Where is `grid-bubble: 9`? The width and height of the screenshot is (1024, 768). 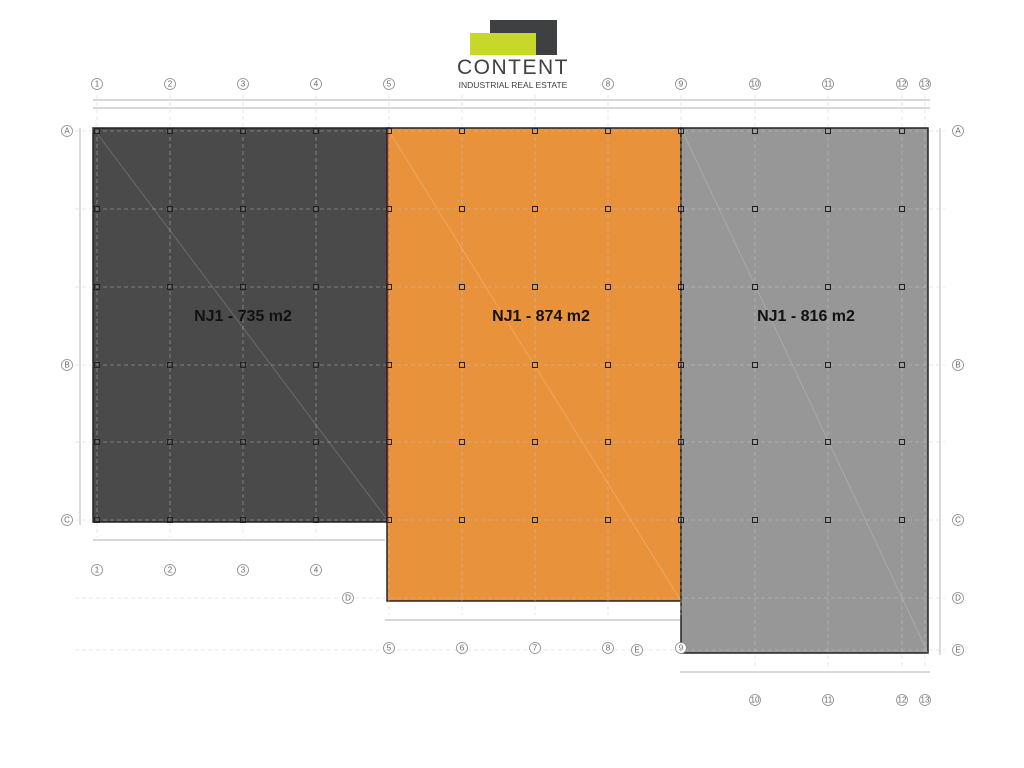 grid-bubble: 9 is located at coordinates (681, 648).